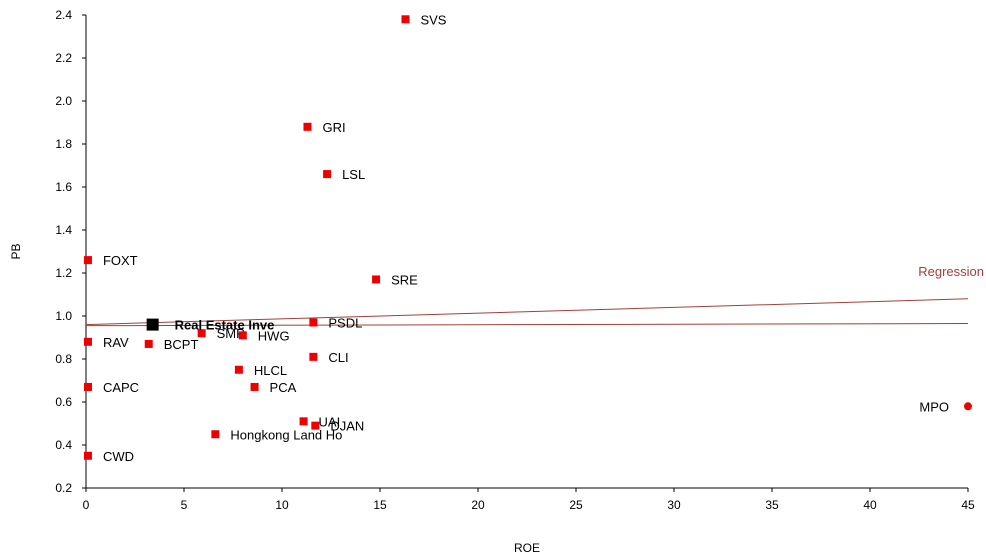 The image size is (986, 559). What do you see at coordinates (63, 187) in the screenshot?
I see `y-tick-label: 1.6` at bounding box center [63, 187].